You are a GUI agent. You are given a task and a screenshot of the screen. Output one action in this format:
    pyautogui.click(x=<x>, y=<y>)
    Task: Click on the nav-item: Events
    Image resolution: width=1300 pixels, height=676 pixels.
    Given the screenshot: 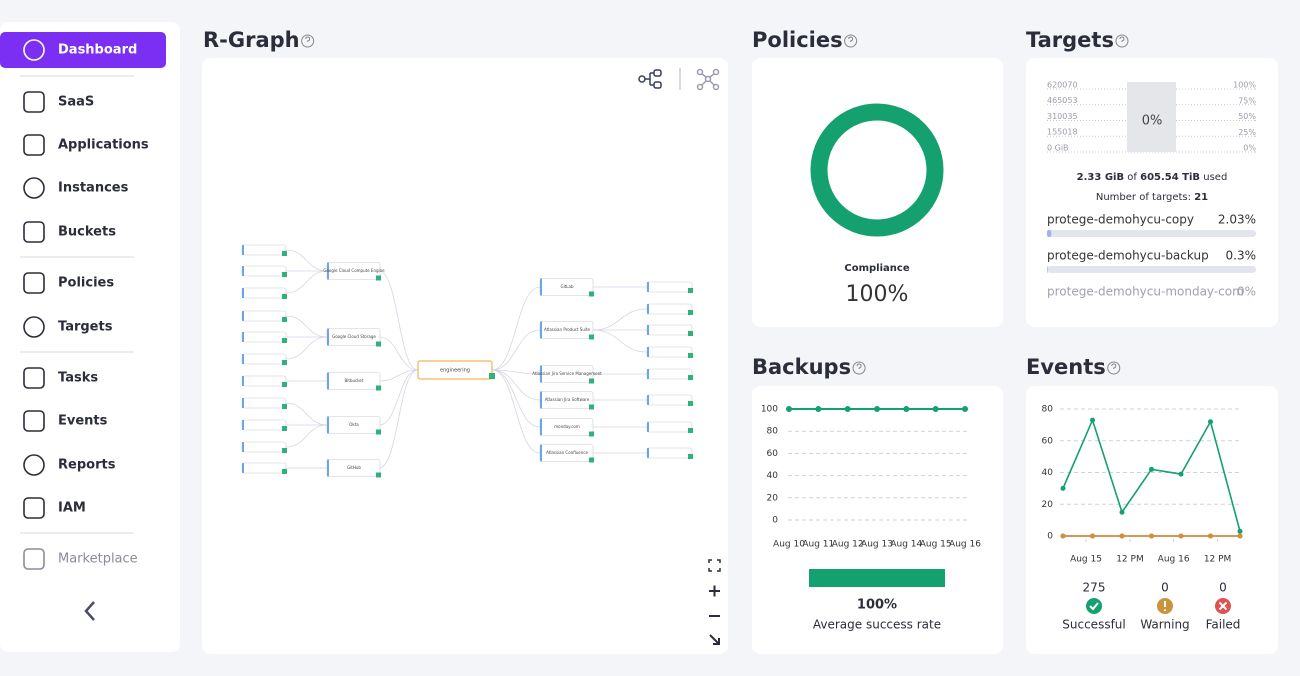 What is the action you would take?
    pyautogui.click(x=65, y=421)
    